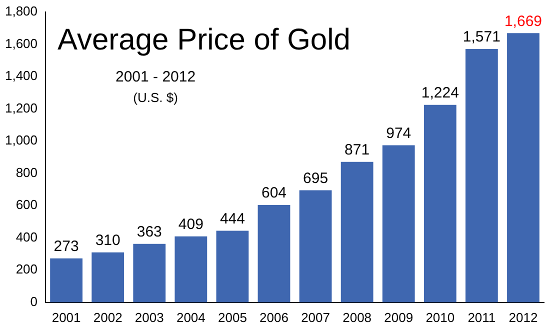  What do you see at coordinates (27, 236) in the screenshot?
I see `y-tick-label: 400` at bounding box center [27, 236].